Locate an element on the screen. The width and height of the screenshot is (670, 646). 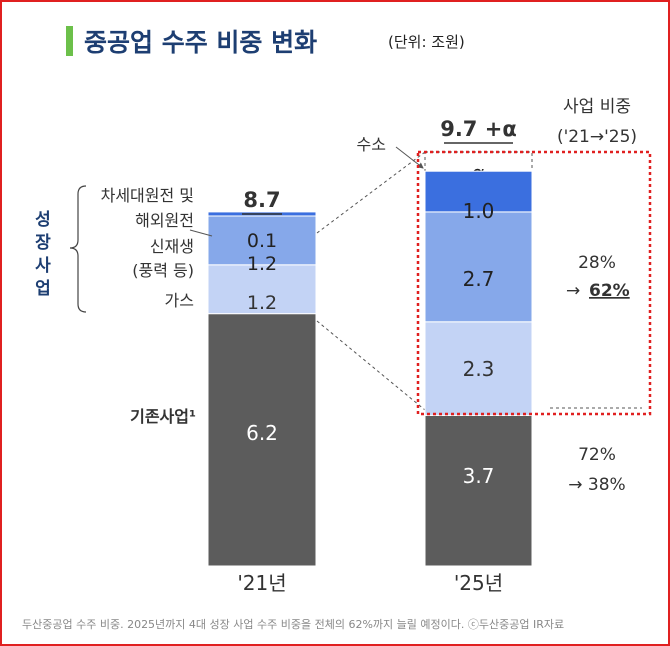
bar-25-renewable is located at coordinates (478, 267).